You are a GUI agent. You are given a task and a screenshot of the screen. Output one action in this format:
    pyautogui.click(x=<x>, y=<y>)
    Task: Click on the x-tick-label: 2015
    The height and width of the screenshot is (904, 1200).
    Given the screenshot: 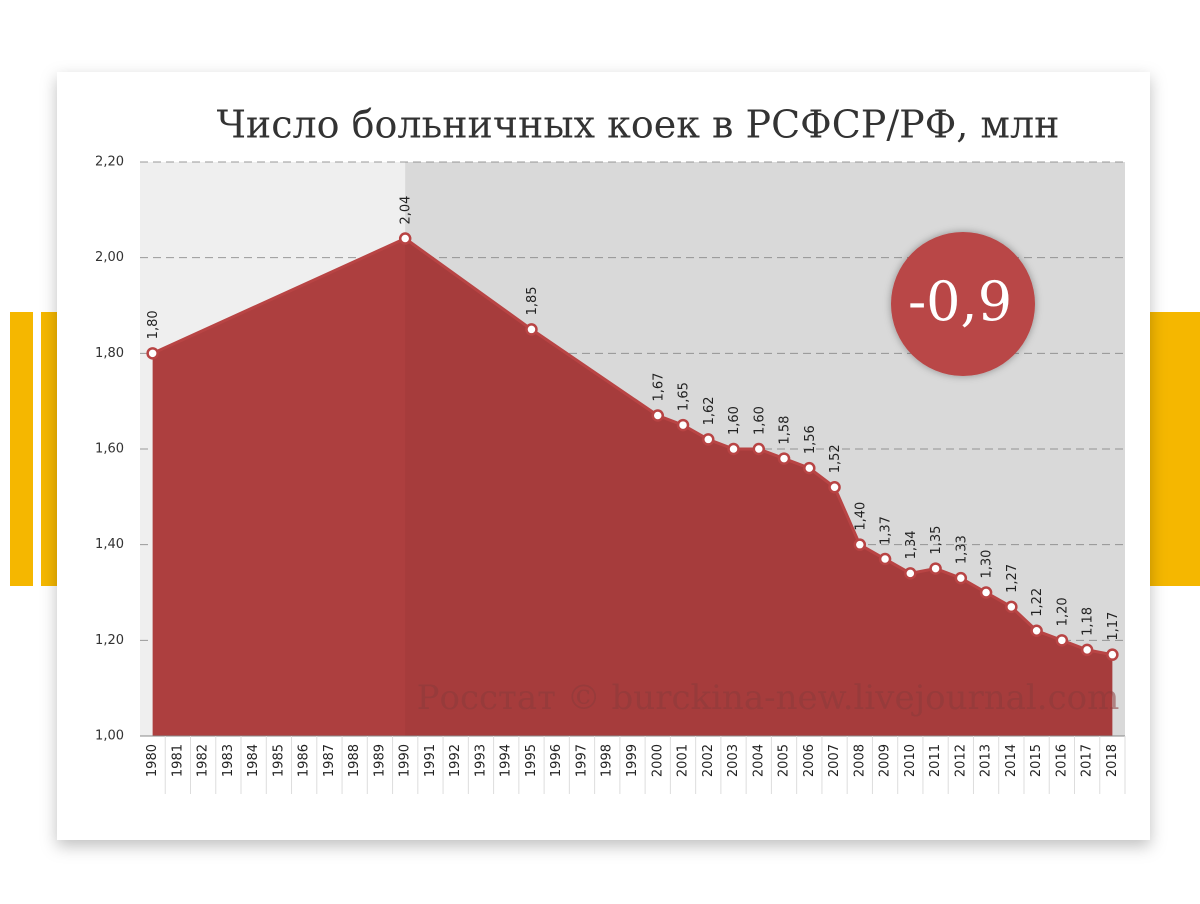 What is the action you would take?
    pyautogui.click(x=1036, y=760)
    